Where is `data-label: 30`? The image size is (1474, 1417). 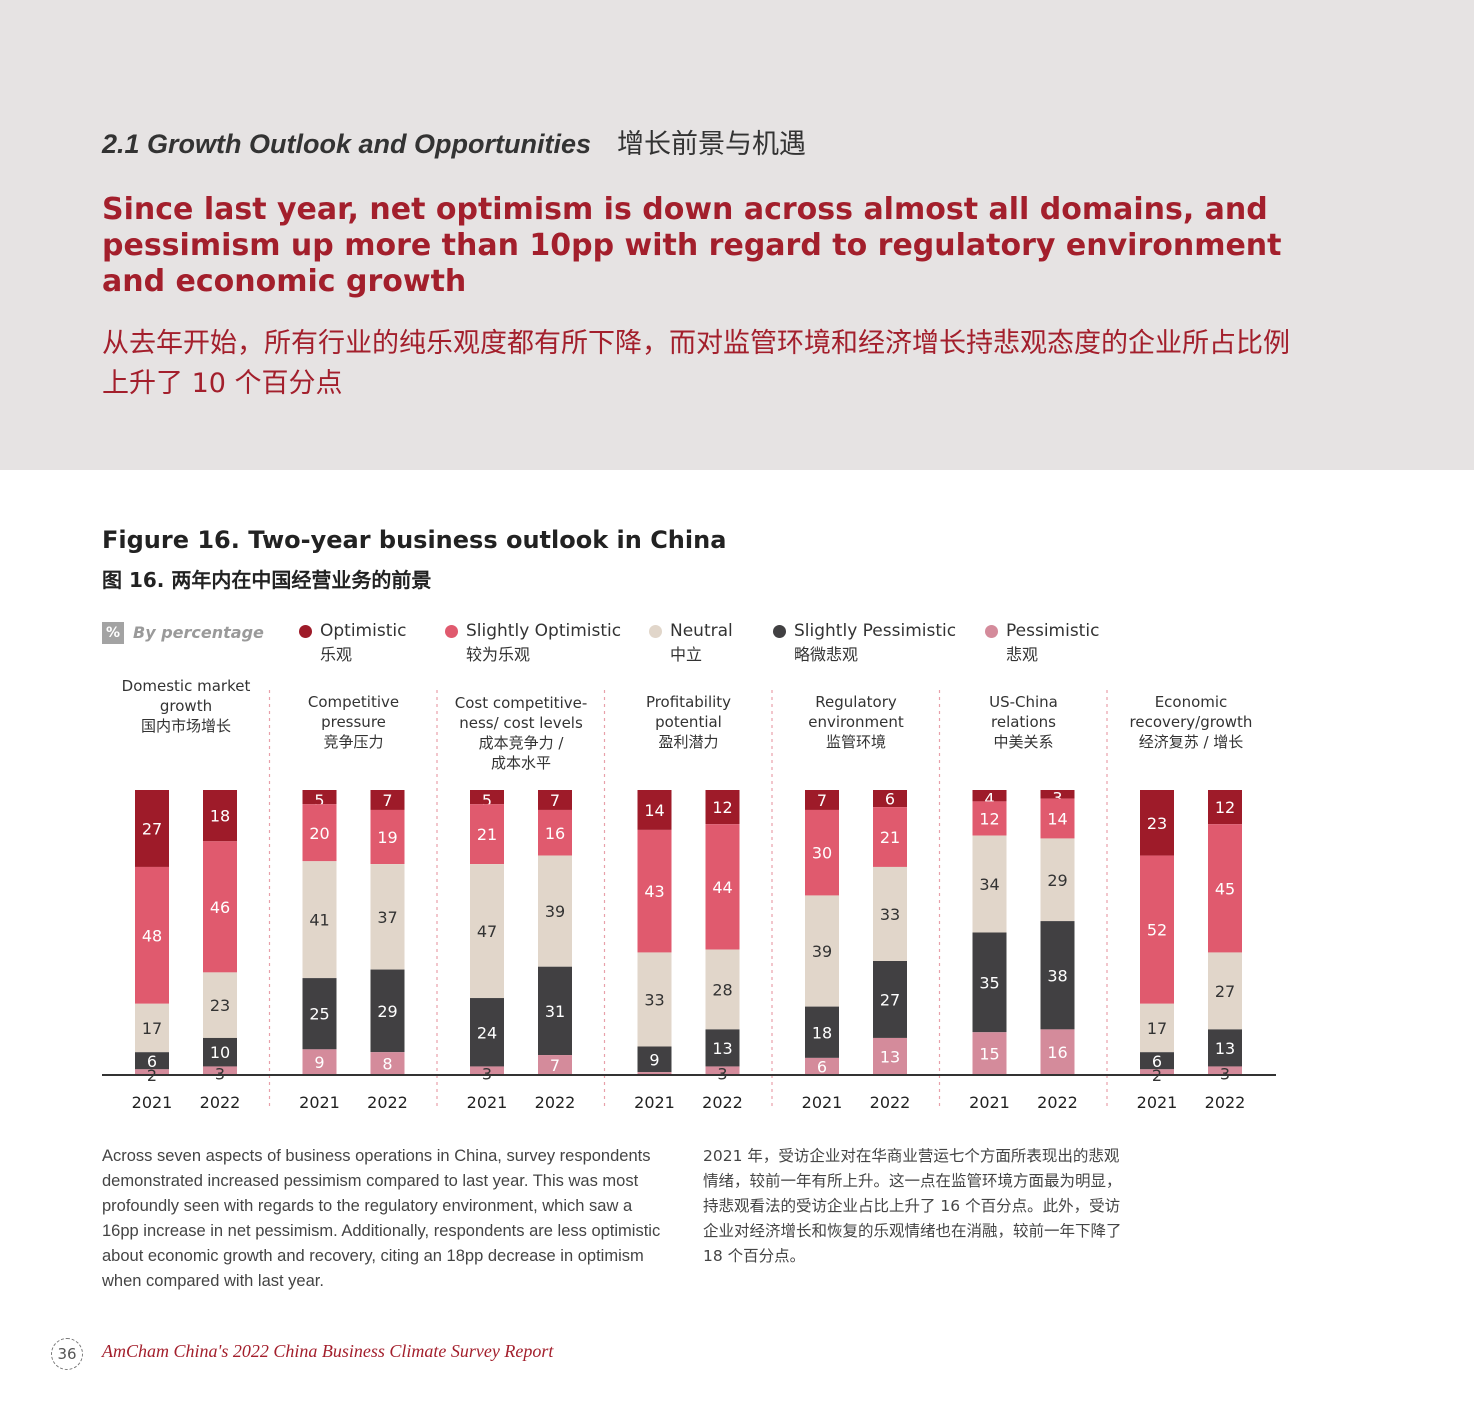 data-label: 30 is located at coordinates (822, 853).